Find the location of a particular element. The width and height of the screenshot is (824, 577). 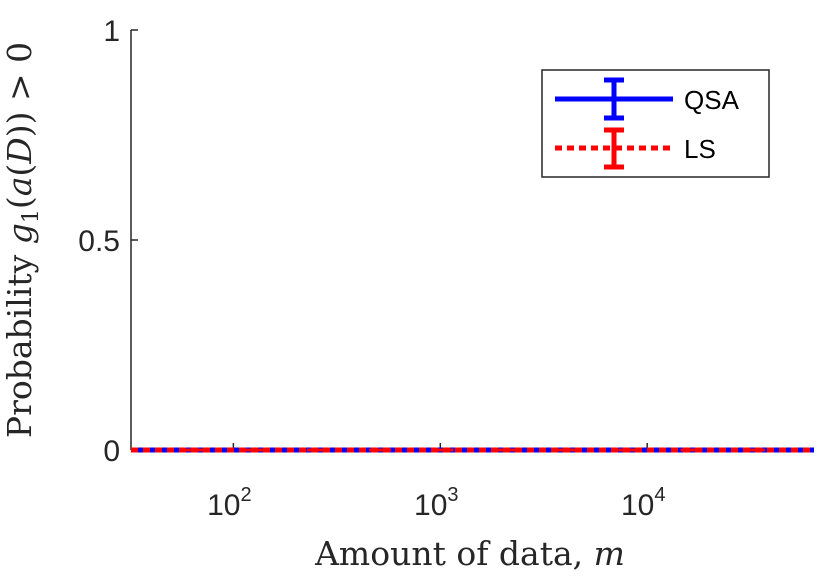

x-tick-exponent: 3 is located at coordinates (452, 495).